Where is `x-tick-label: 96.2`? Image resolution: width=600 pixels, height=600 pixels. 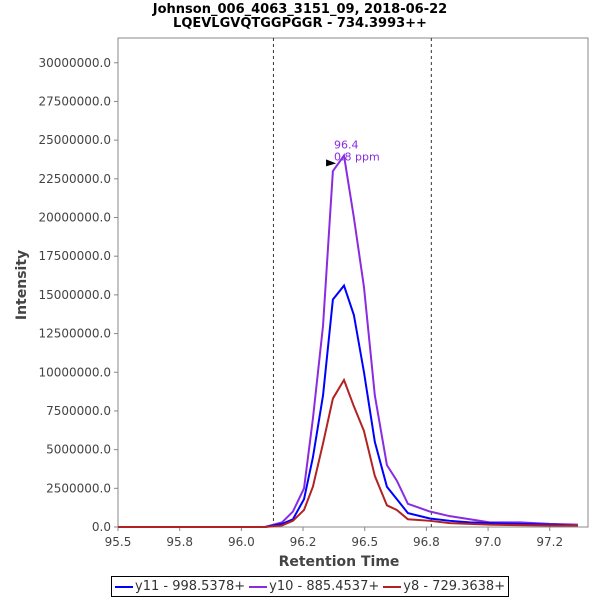
x-tick-label: 96.2 is located at coordinates (303, 542).